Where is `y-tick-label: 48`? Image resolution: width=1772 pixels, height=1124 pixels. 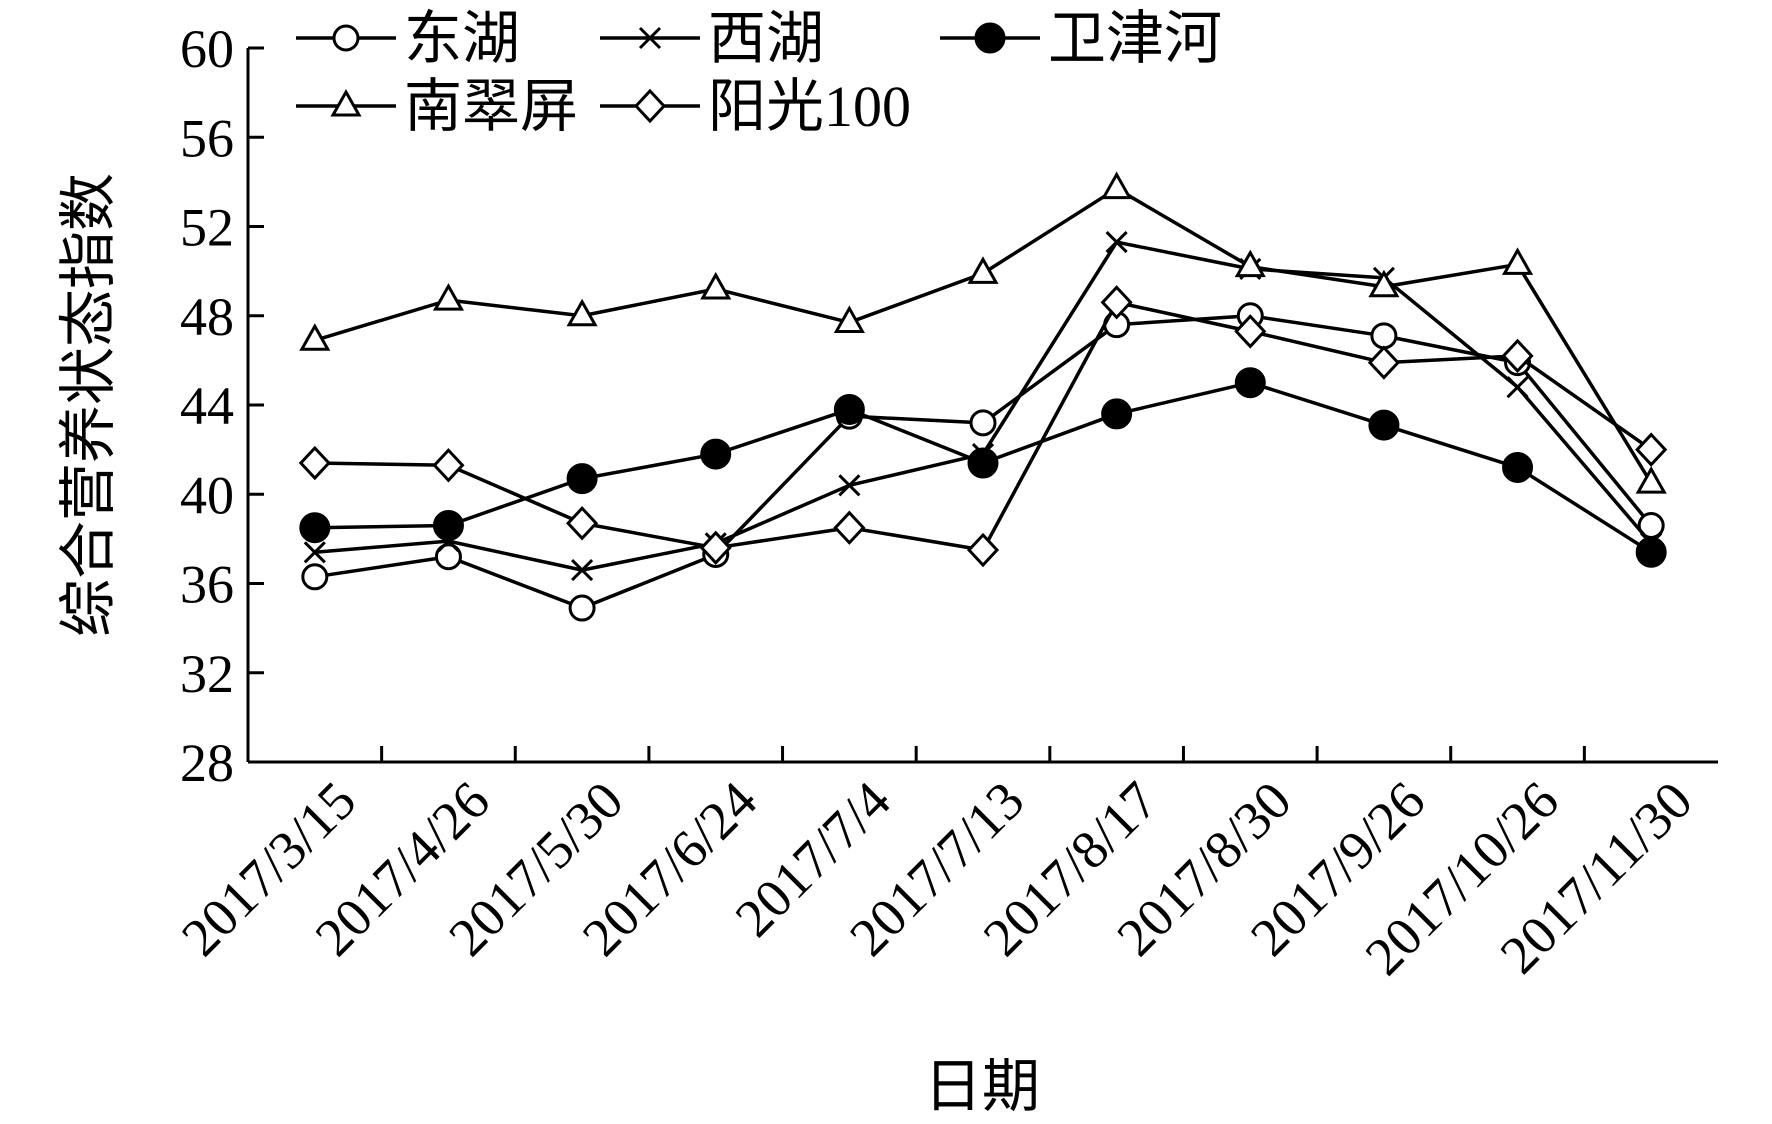 y-tick-label: 48 is located at coordinates (207, 317).